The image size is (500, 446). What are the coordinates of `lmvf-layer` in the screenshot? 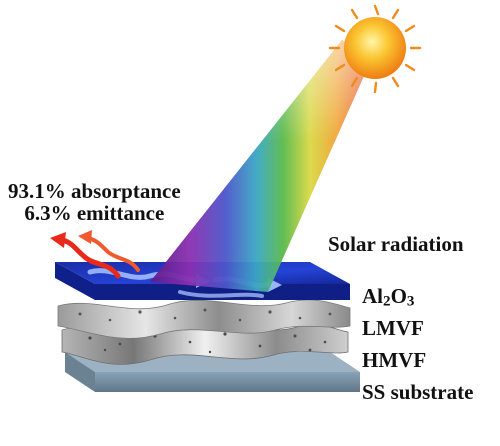 It's located at (204, 319).